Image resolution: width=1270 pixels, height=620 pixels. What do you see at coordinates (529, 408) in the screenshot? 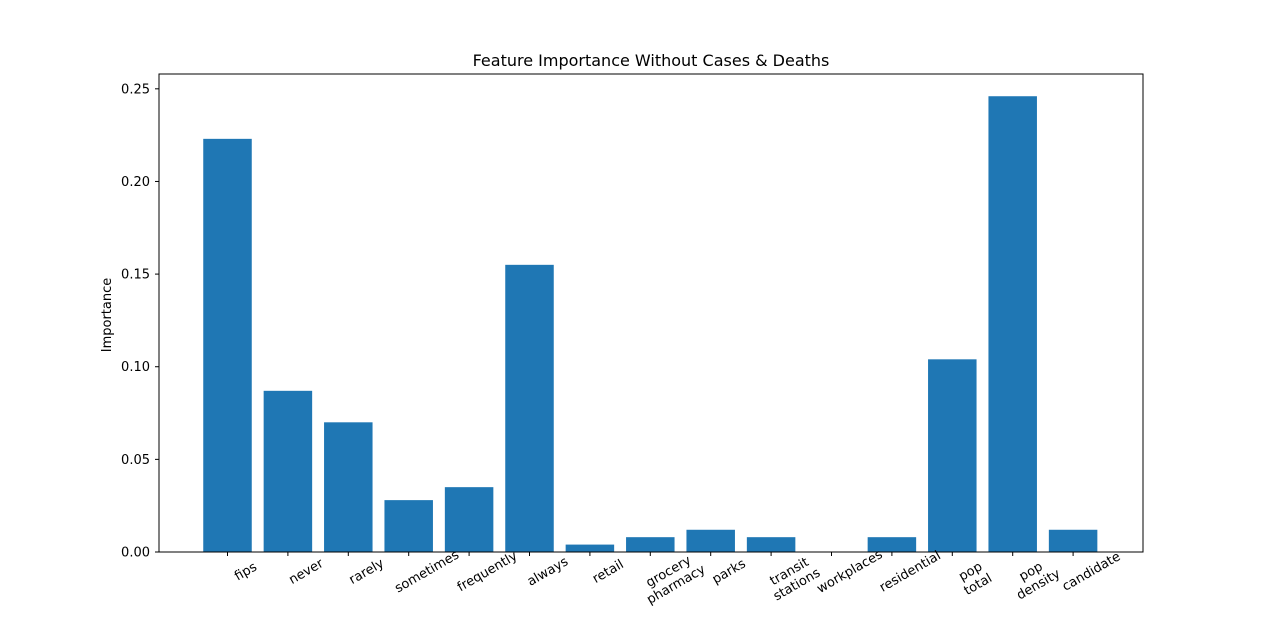
I see `bar-always` at bounding box center [529, 408].